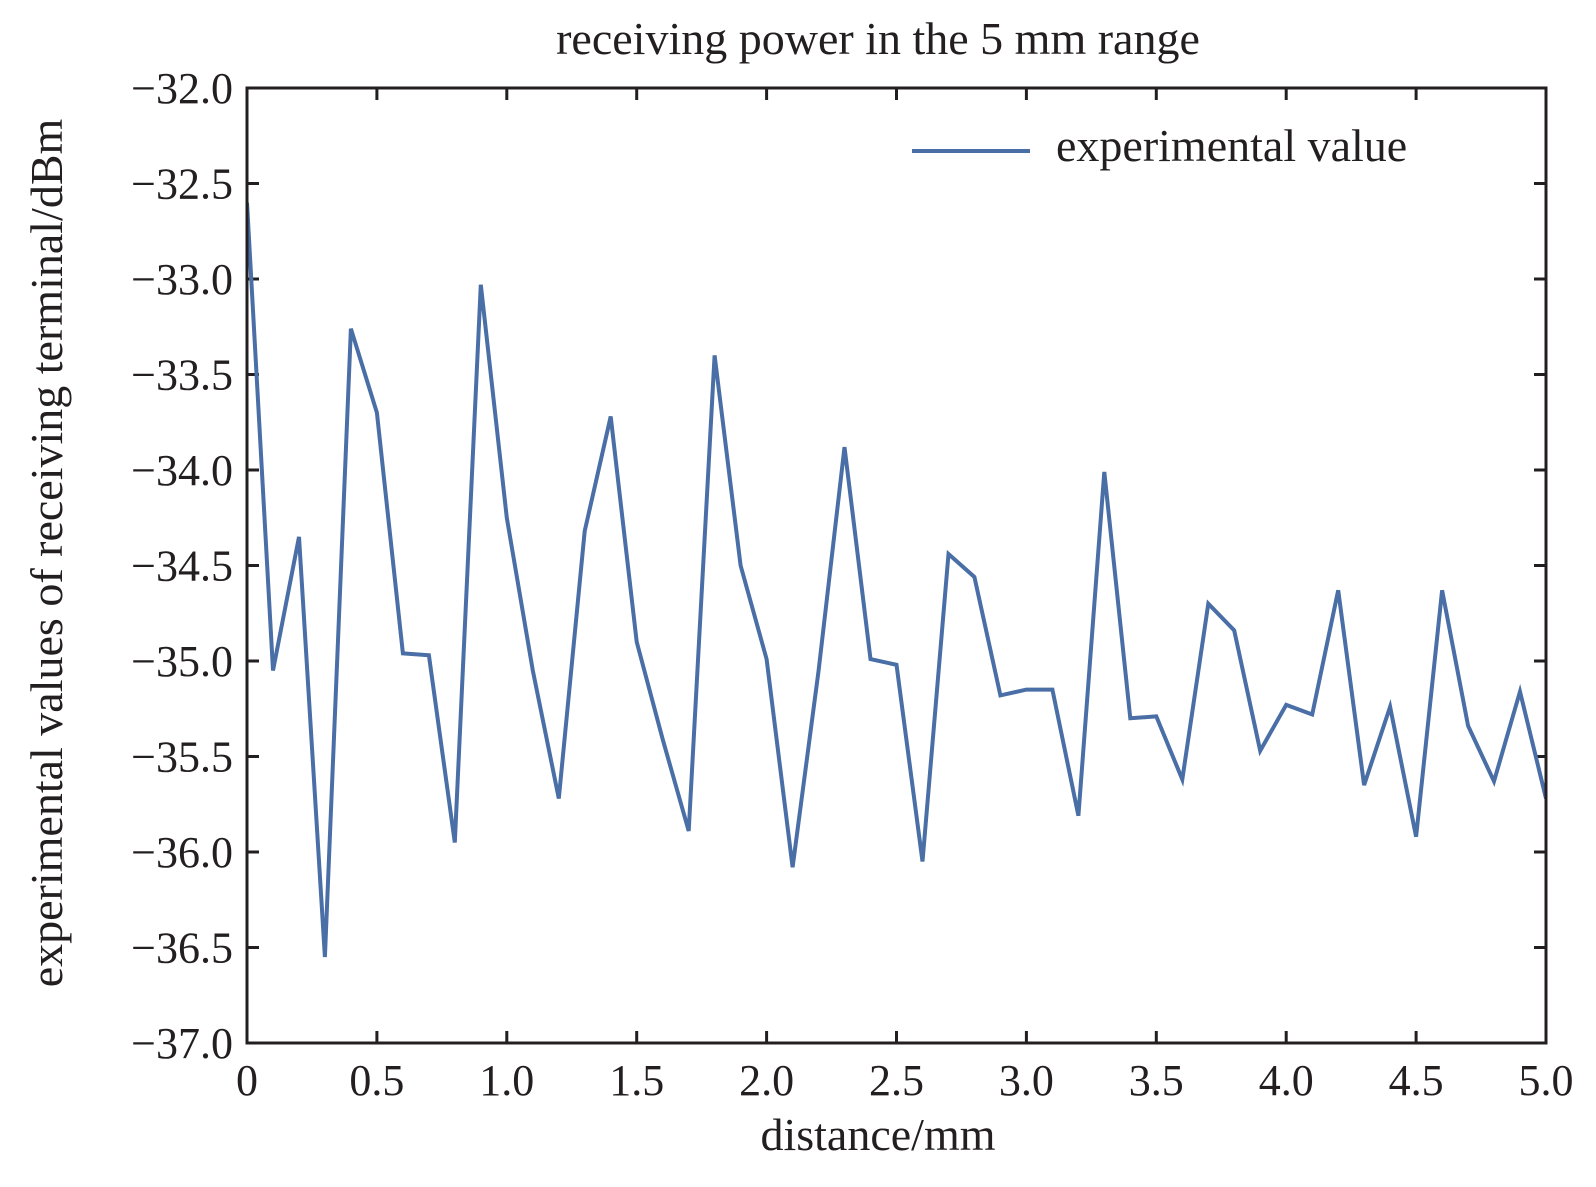 The width and height of the screenshot is (1596, 1187). Describe the element at coordinates (896, 1080) in the screenshot. I see `x-tick-label: 2.5` at that location.